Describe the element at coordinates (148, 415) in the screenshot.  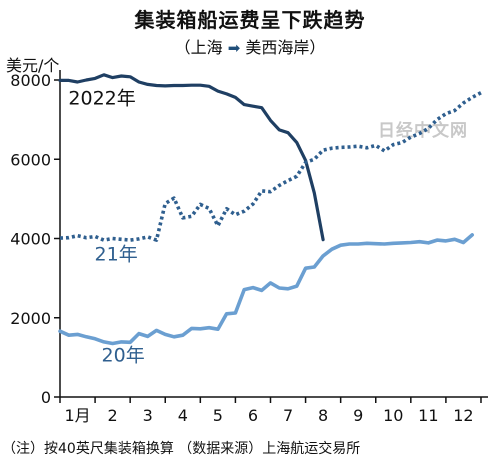
I see `x-tick-label: 3` at that location.